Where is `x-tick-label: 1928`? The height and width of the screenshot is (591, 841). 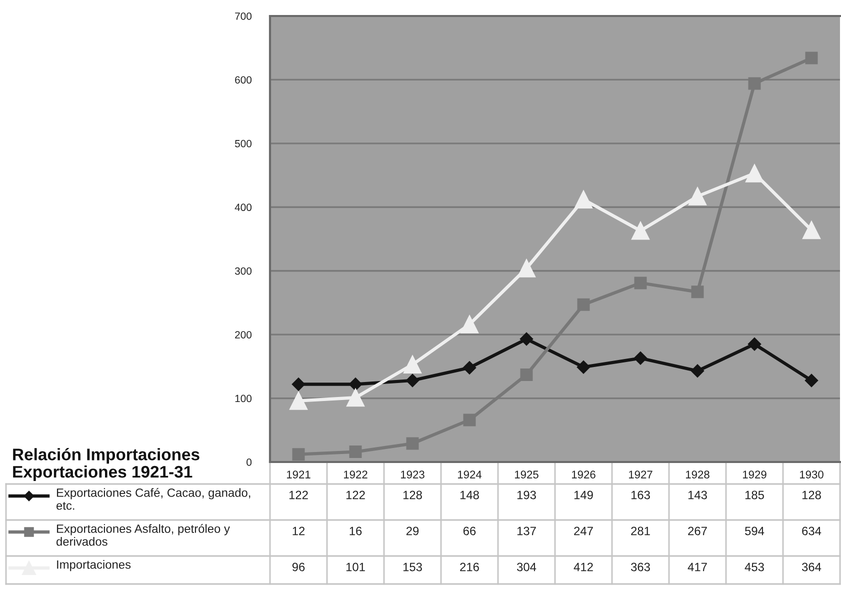 x-tick-label: 1928 is located at coordinates (698, 474).